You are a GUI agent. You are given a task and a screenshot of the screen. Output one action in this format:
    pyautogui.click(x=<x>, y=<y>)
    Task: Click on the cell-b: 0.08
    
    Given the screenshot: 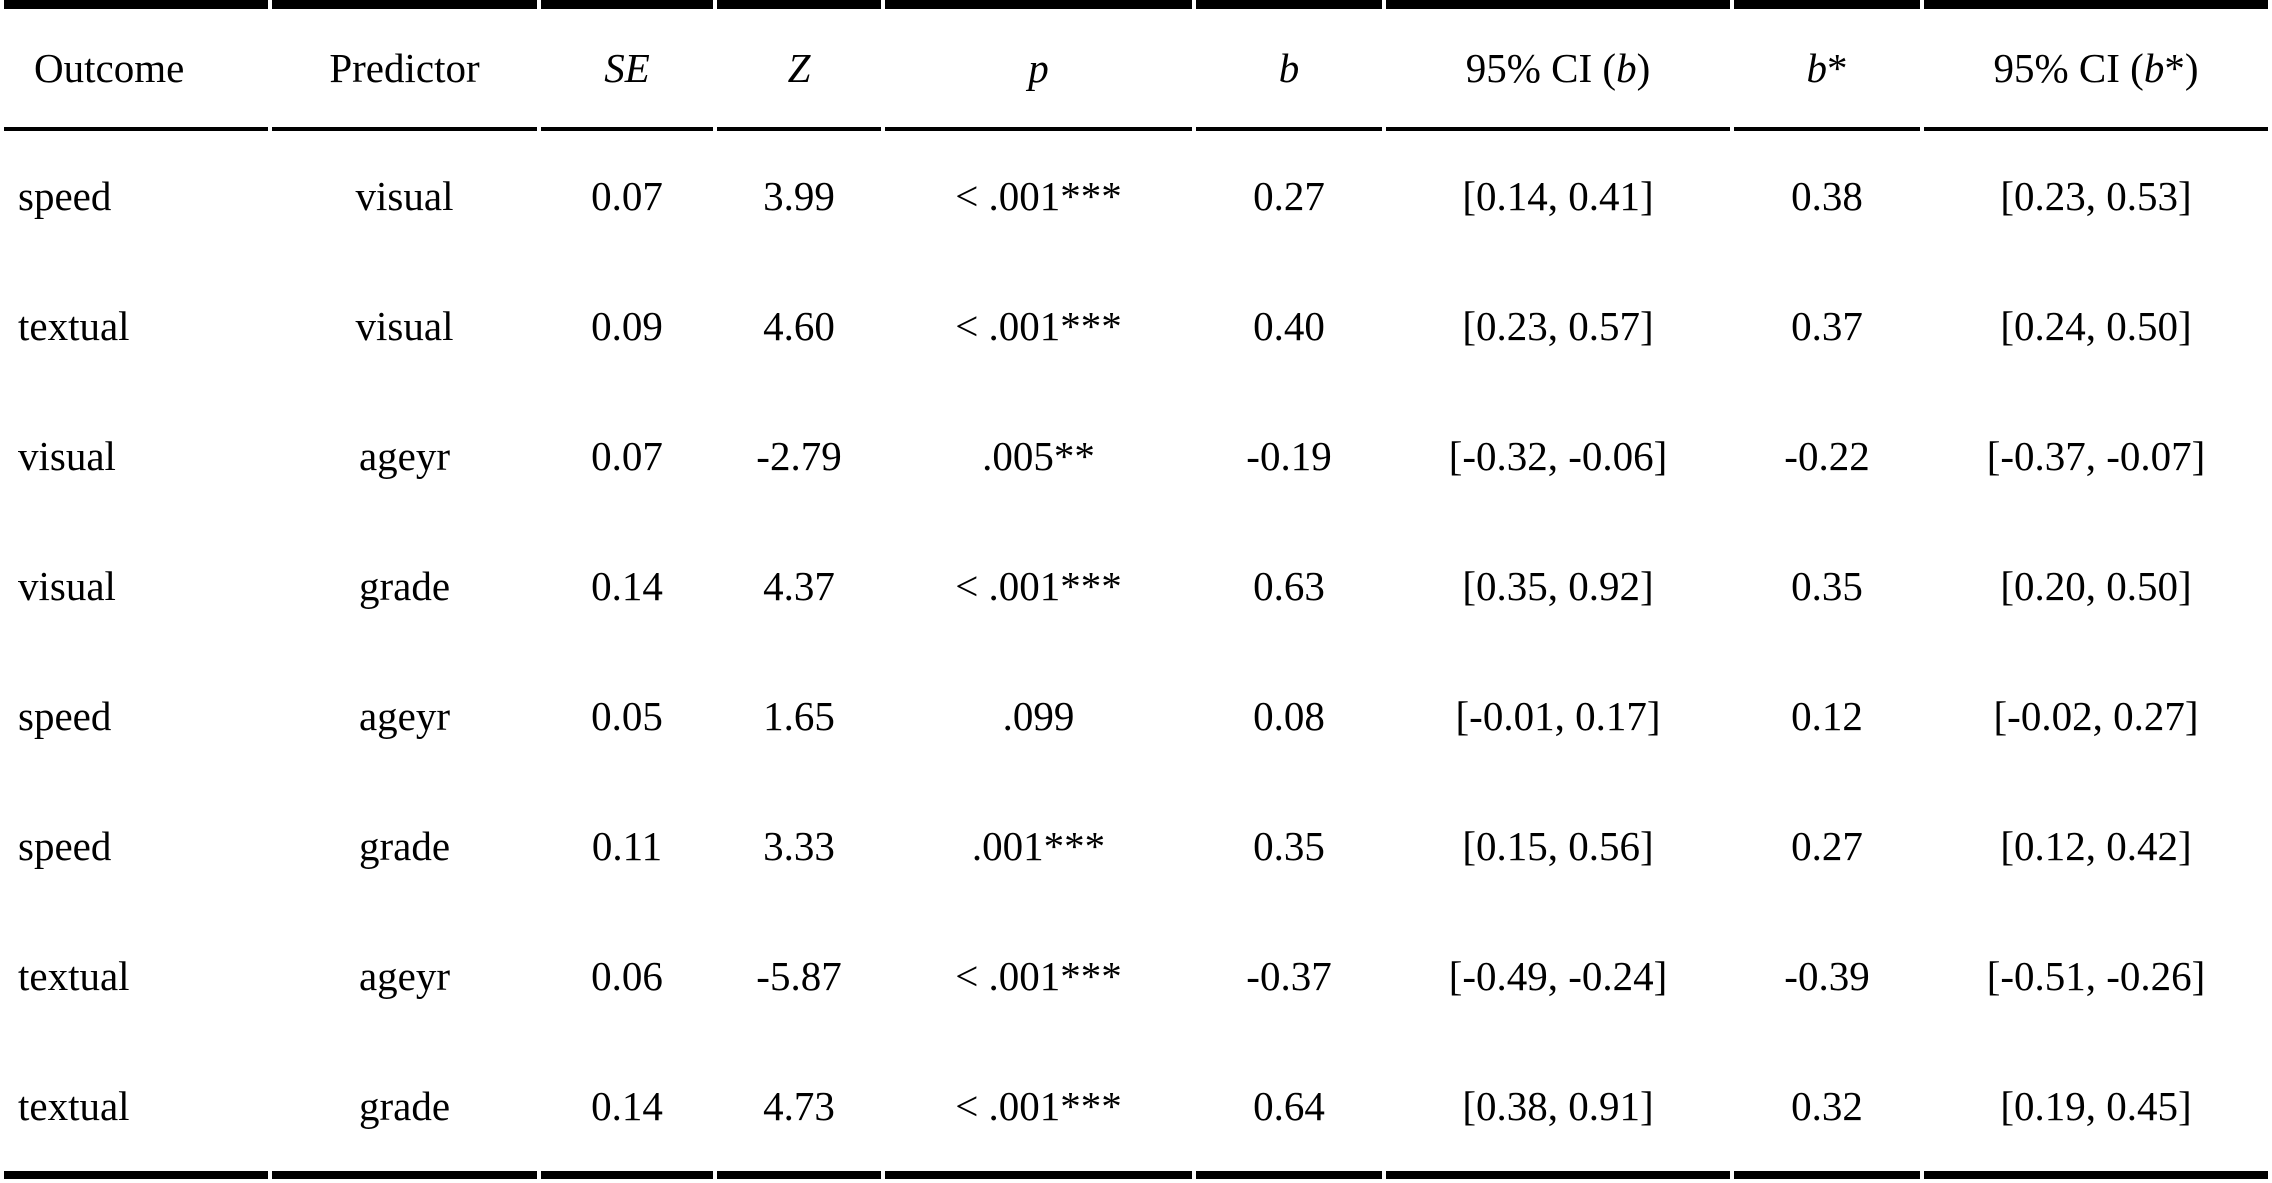 What is the action you would take?
    pyautogui.click(x=1289, y=715)
    